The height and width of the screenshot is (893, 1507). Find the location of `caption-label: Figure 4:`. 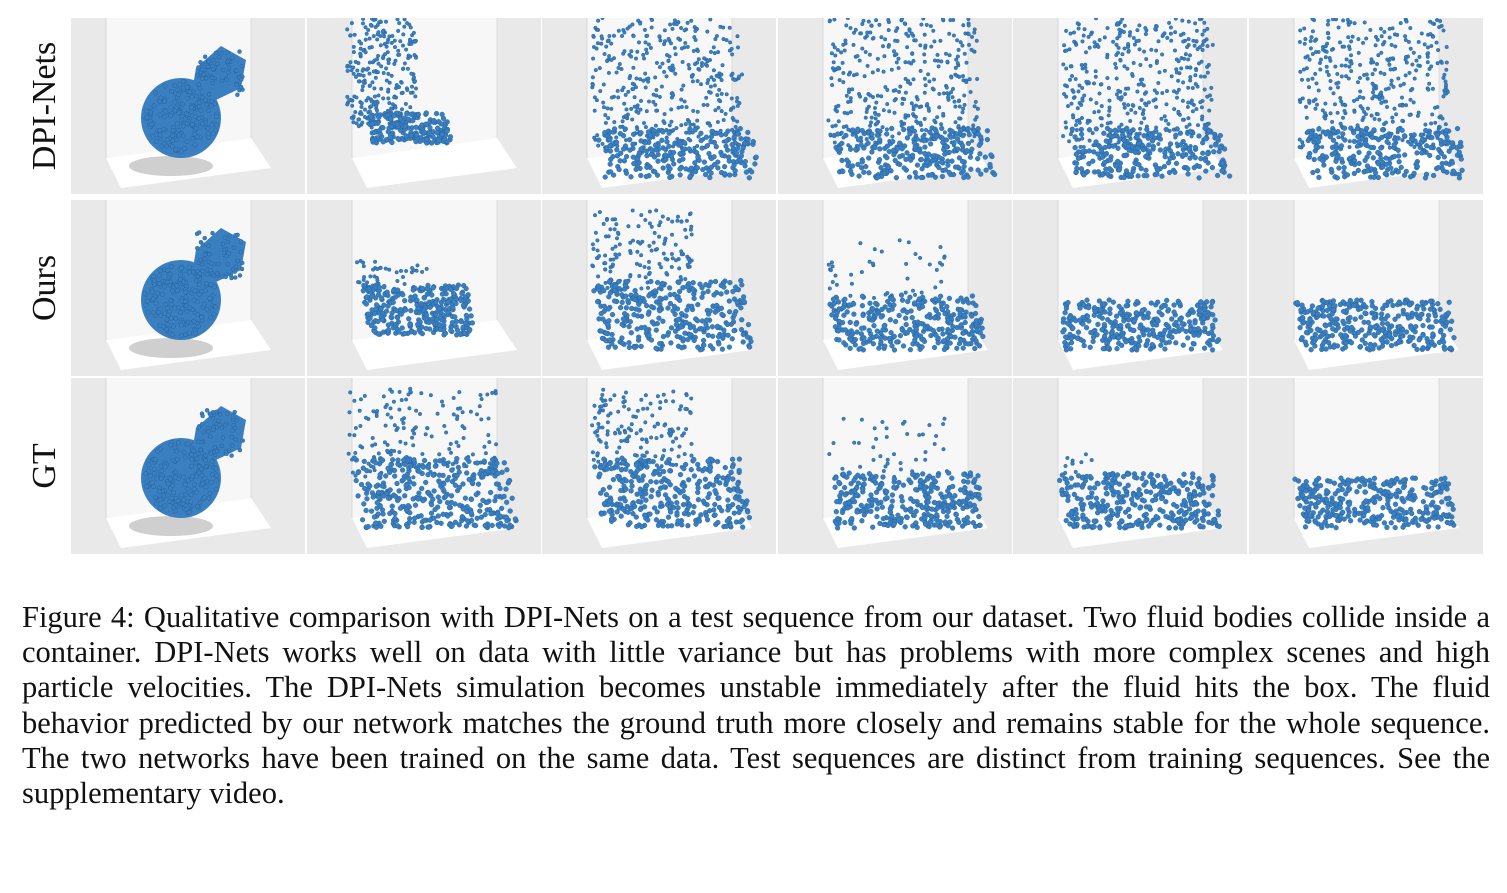

caption-label: Figure 4: is located at coordinates (78, 617).